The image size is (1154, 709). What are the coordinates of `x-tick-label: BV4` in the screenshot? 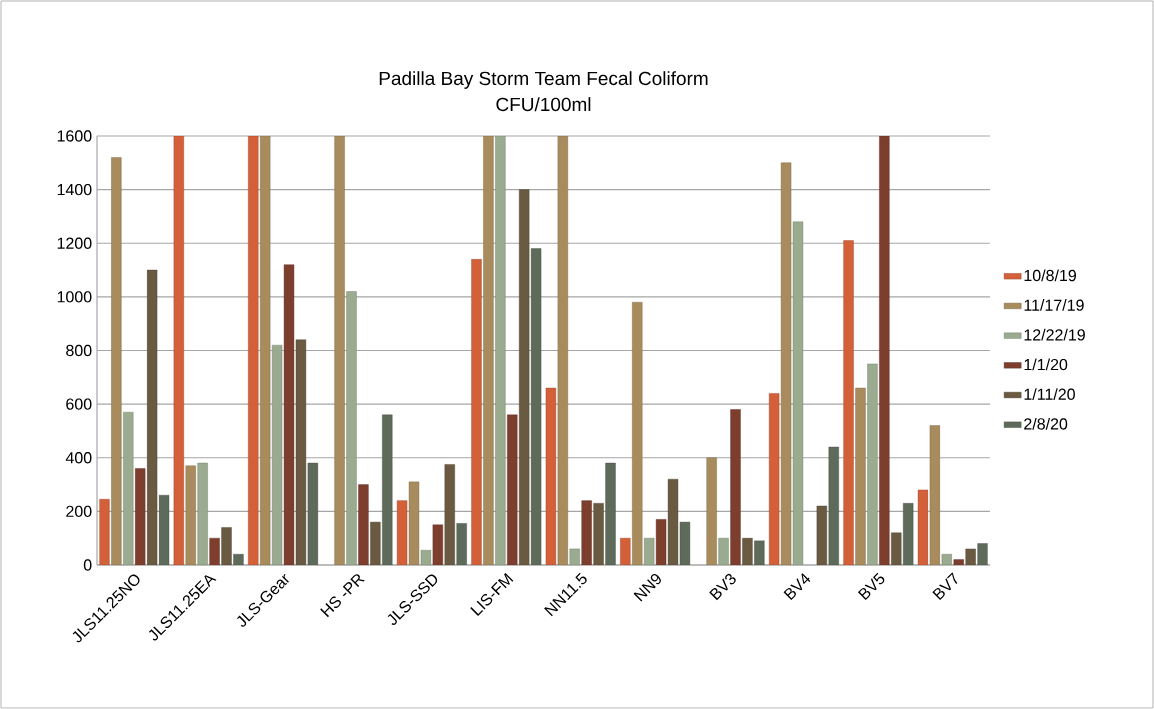 It's located at (797, 587).